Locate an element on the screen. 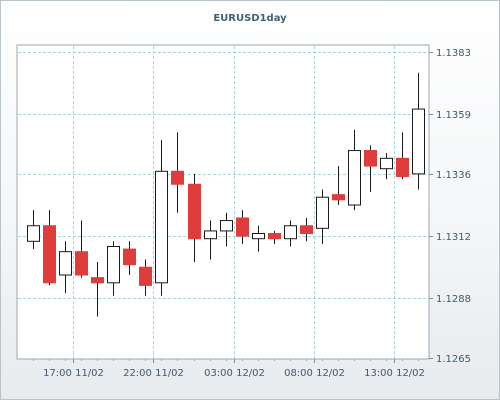 The width and height of the screenshot is (500, 400). y-tick-label: 1.1383 is located at coordinates (453, 53).